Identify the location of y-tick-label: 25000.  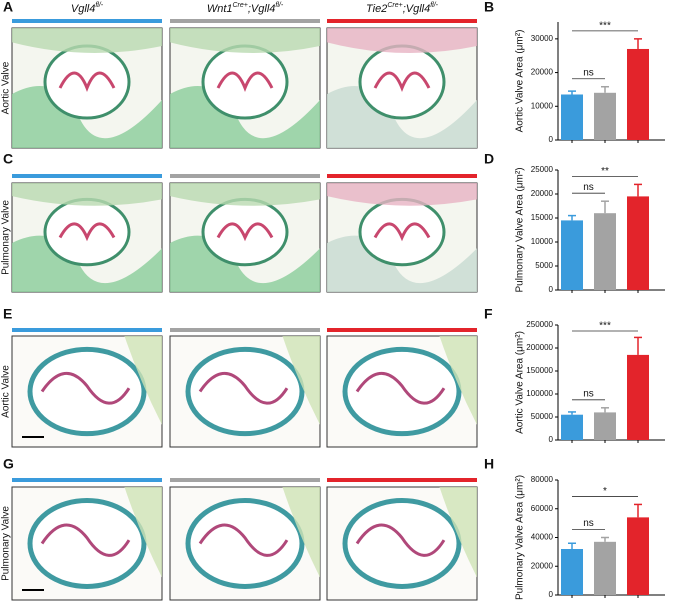
(542, 169).